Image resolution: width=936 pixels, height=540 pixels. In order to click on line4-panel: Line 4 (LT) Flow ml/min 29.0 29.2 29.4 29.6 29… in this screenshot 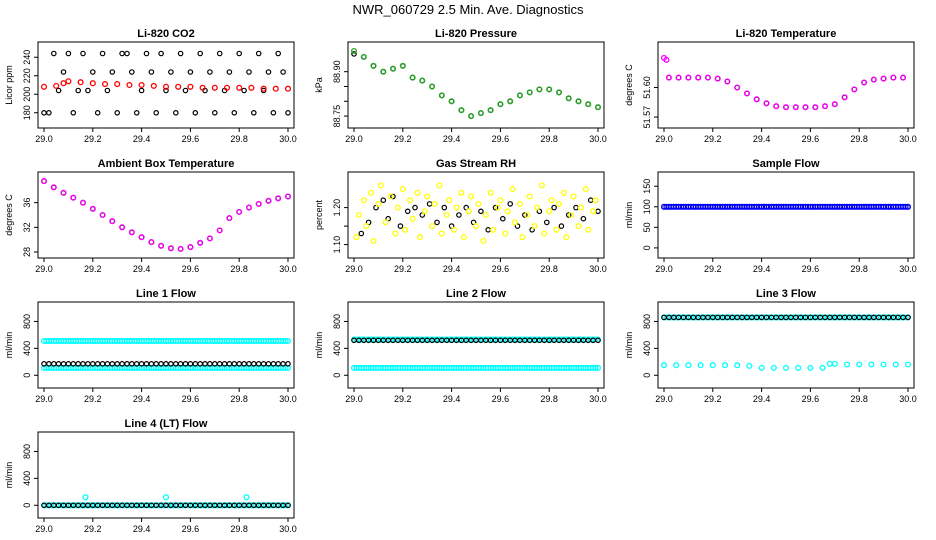, I will do `click(150, 476)`.